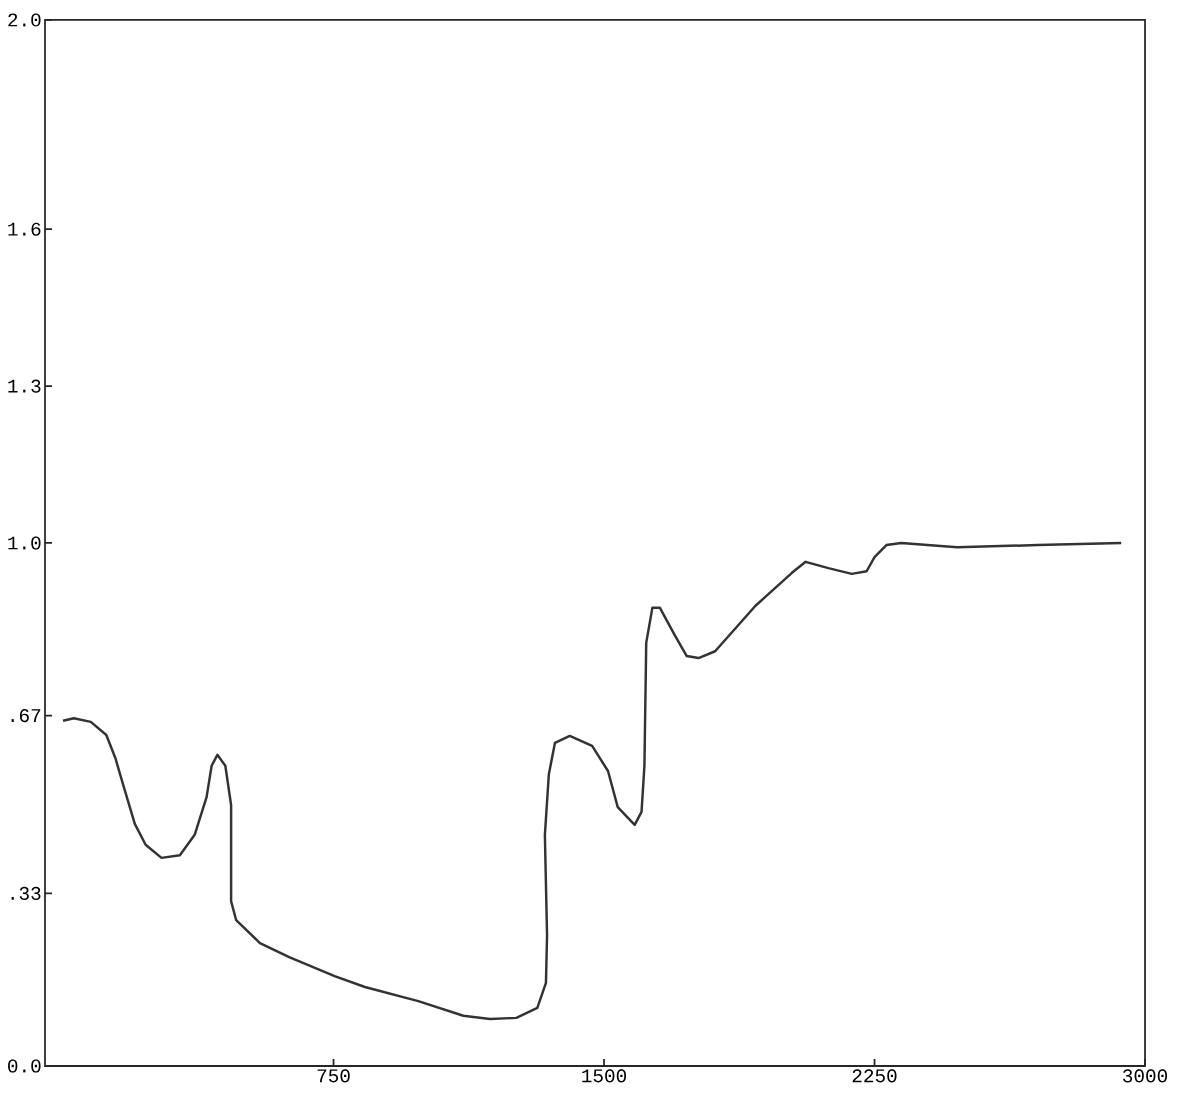  I want to click on y-tick-label: 2.0, so click(24, 20).